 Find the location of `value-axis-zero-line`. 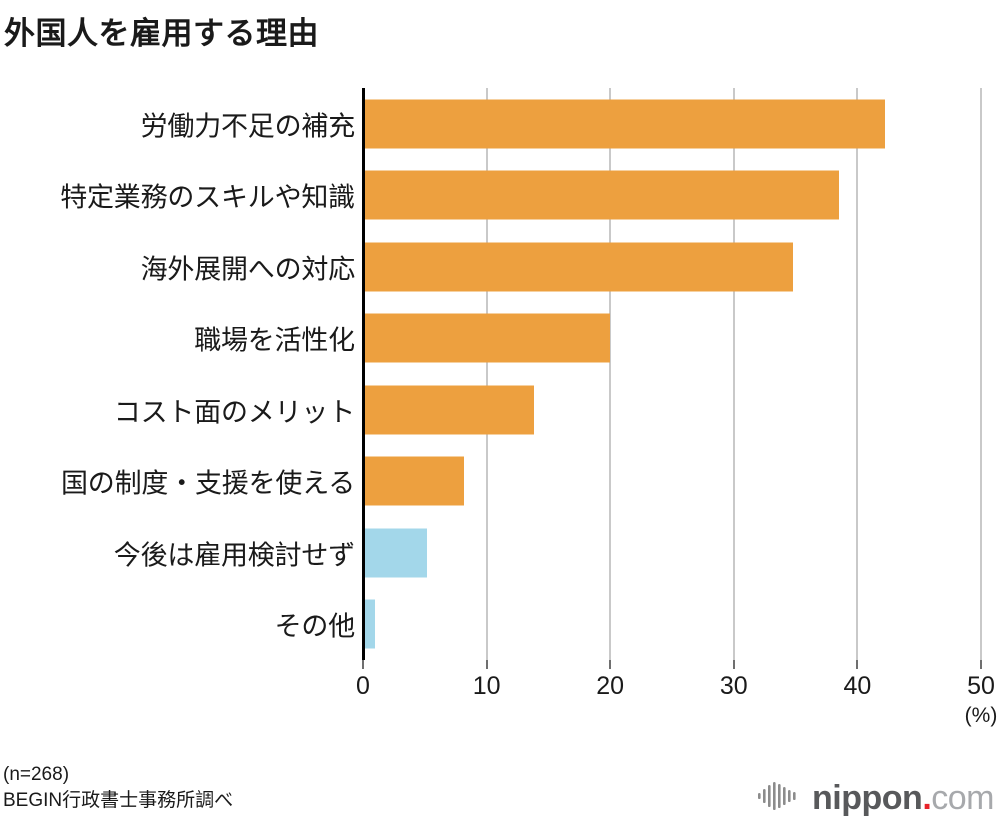

value-axis-zero-line is located at coordinates (363, 374).